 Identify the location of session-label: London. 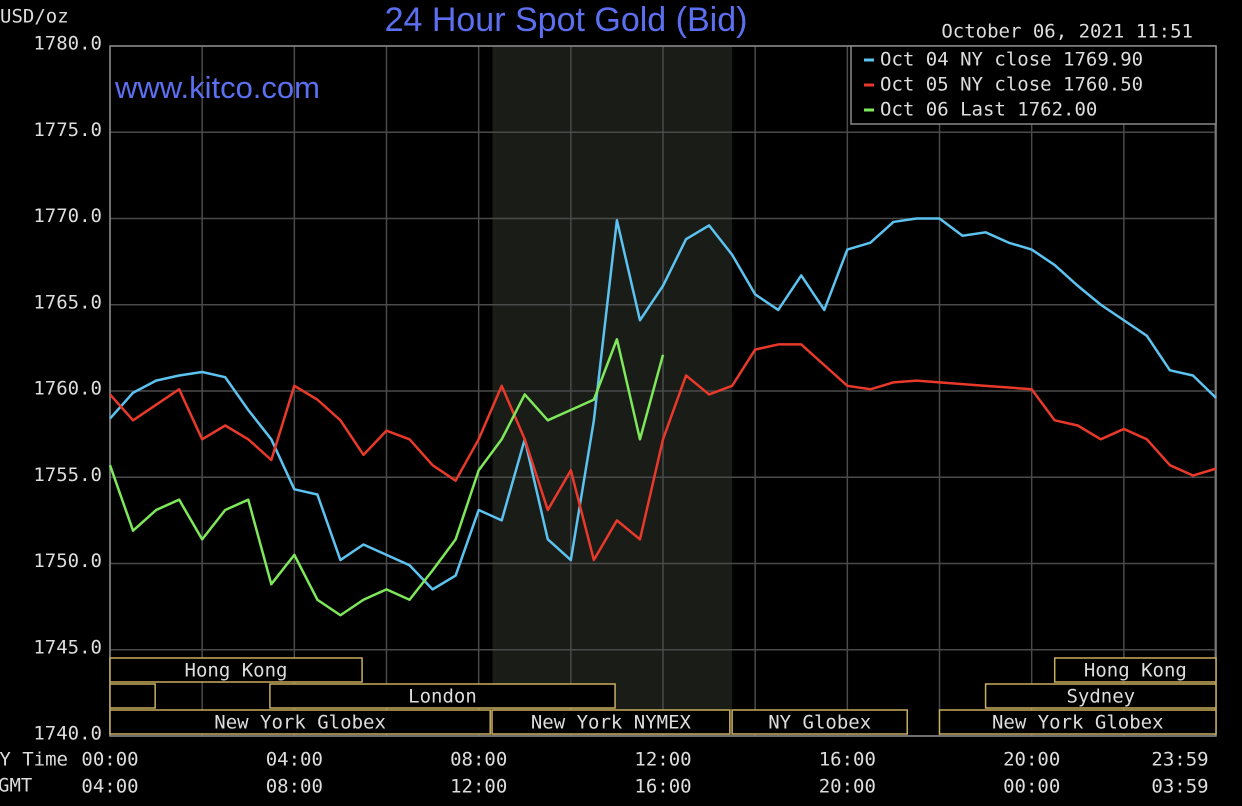
(442, 697).